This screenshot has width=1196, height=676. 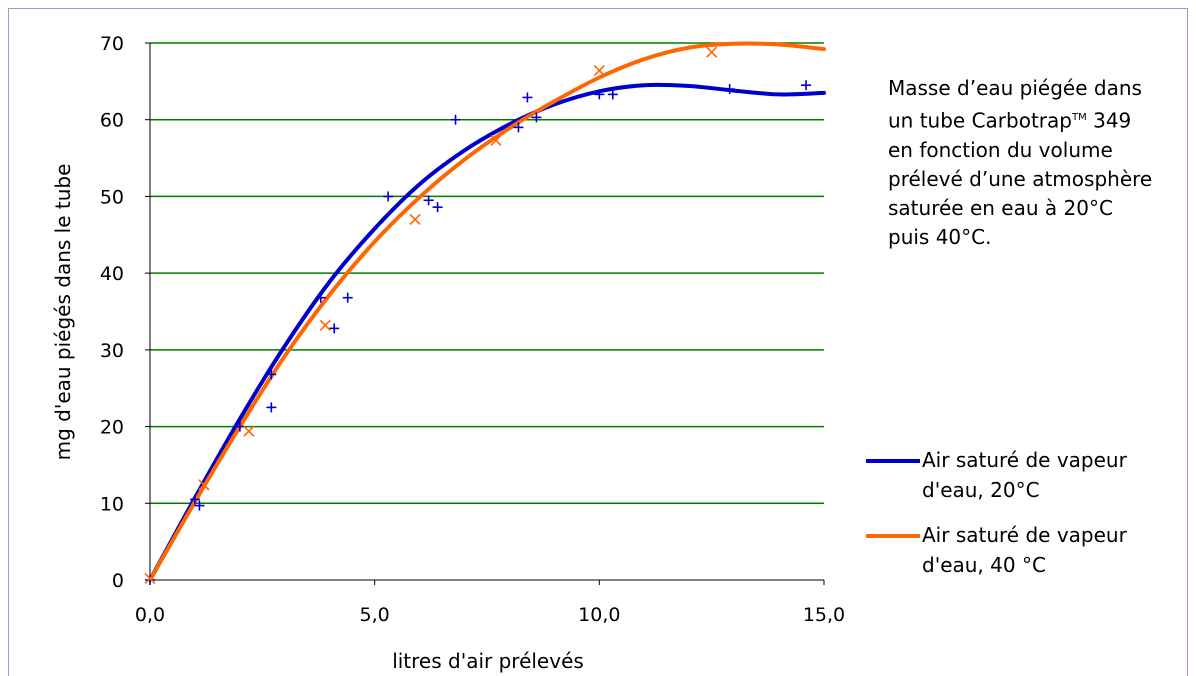 What do you see at coordinates (118, 581) in the screenshot?
I see `y-tick-label: 0` at bounding box center [118, 581].